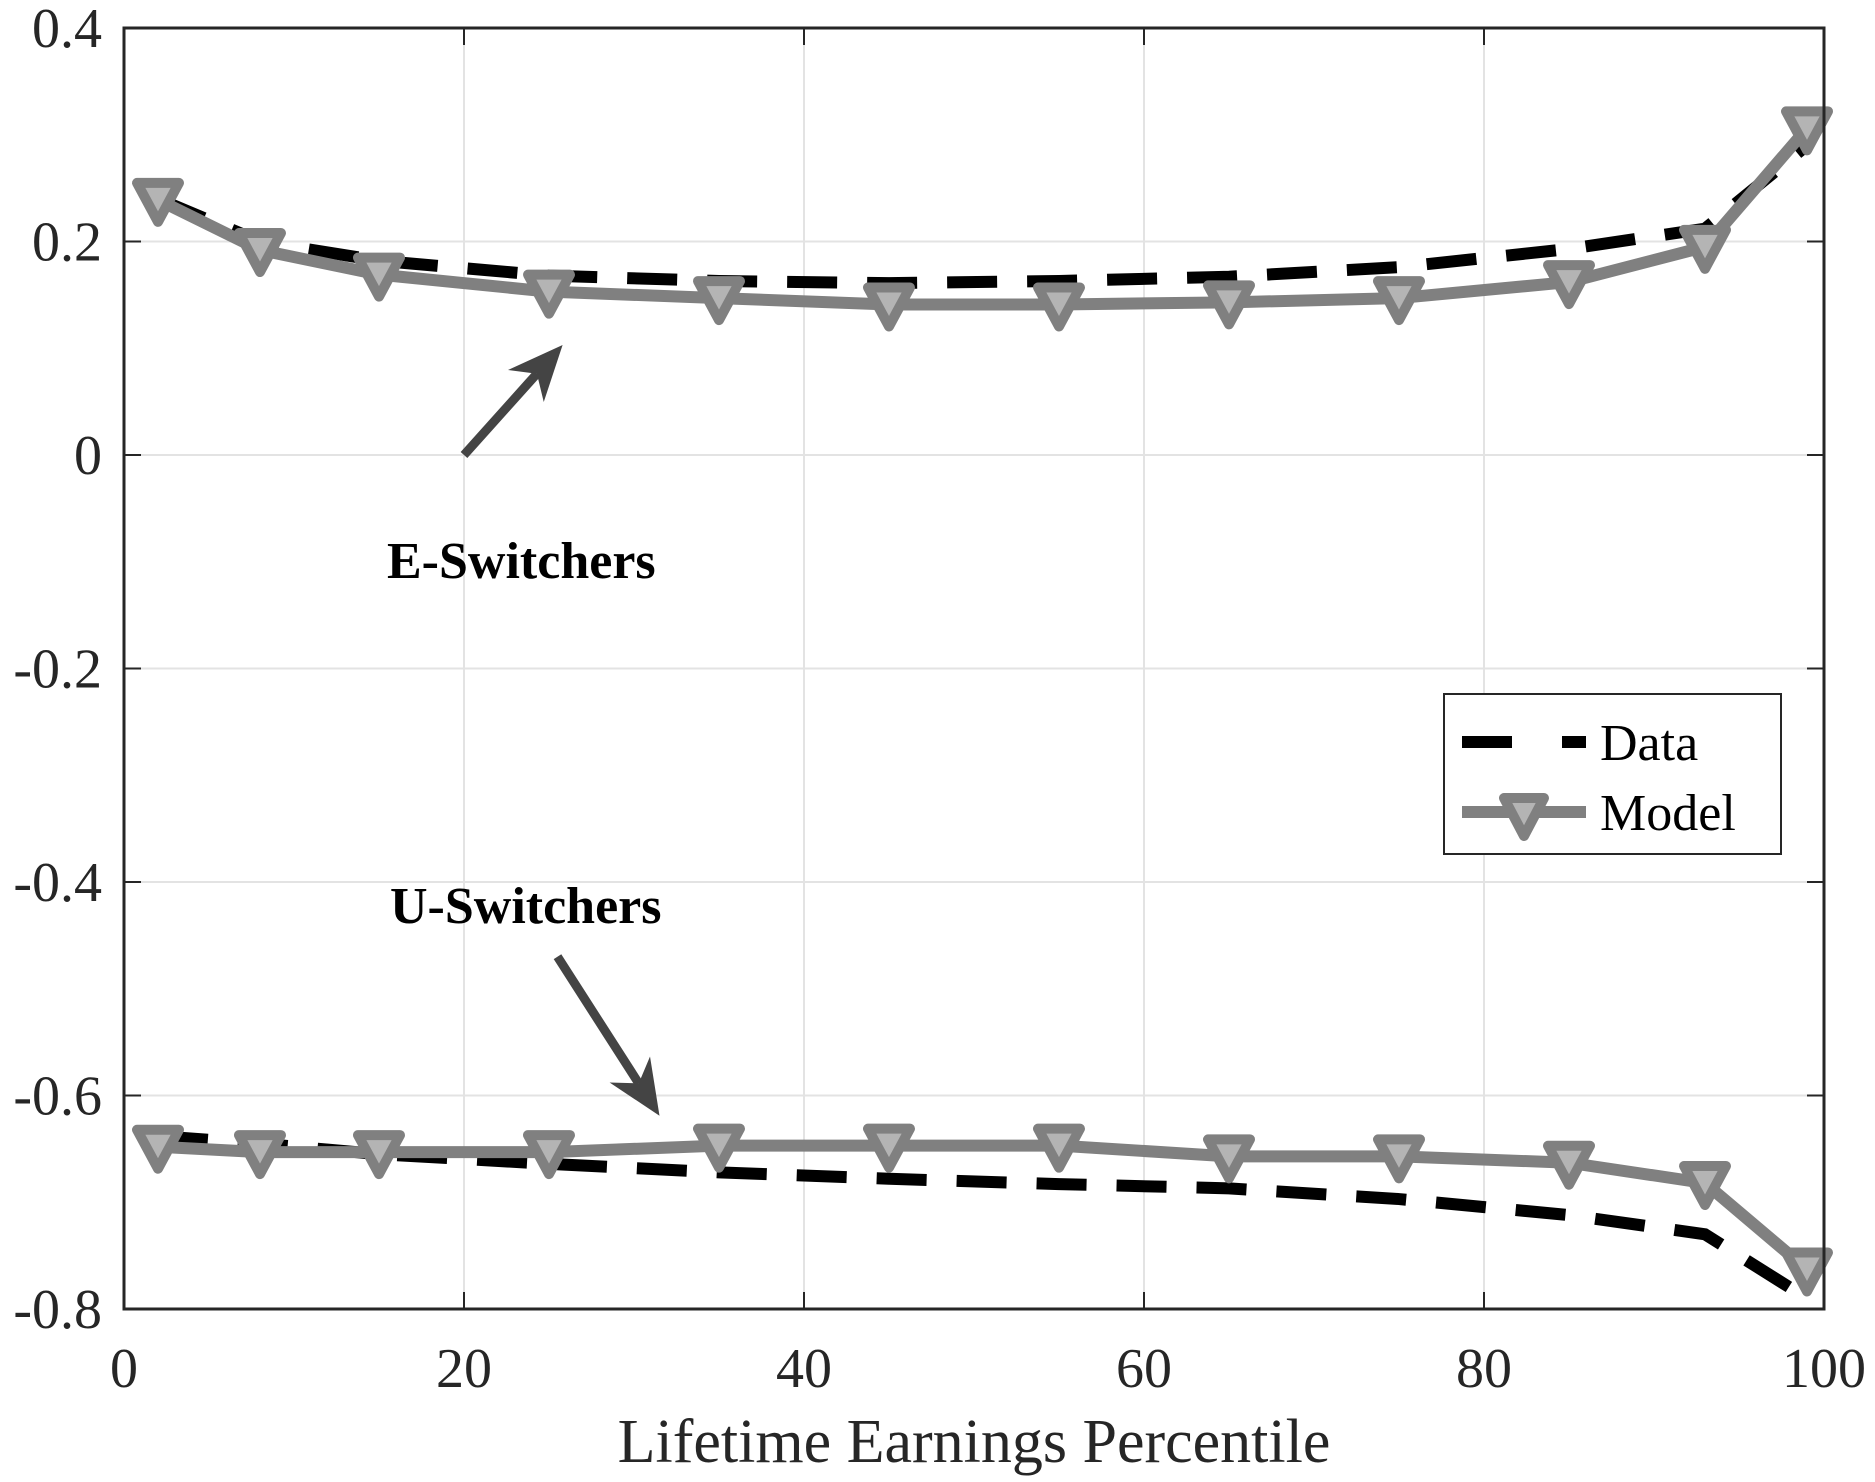 This screenshot has height=1482, width=1875. What do you see at coordinates (1524, 817) in the screenshot?
I see `triangle-down-marker-icon` at bounding box center [1524, 817].